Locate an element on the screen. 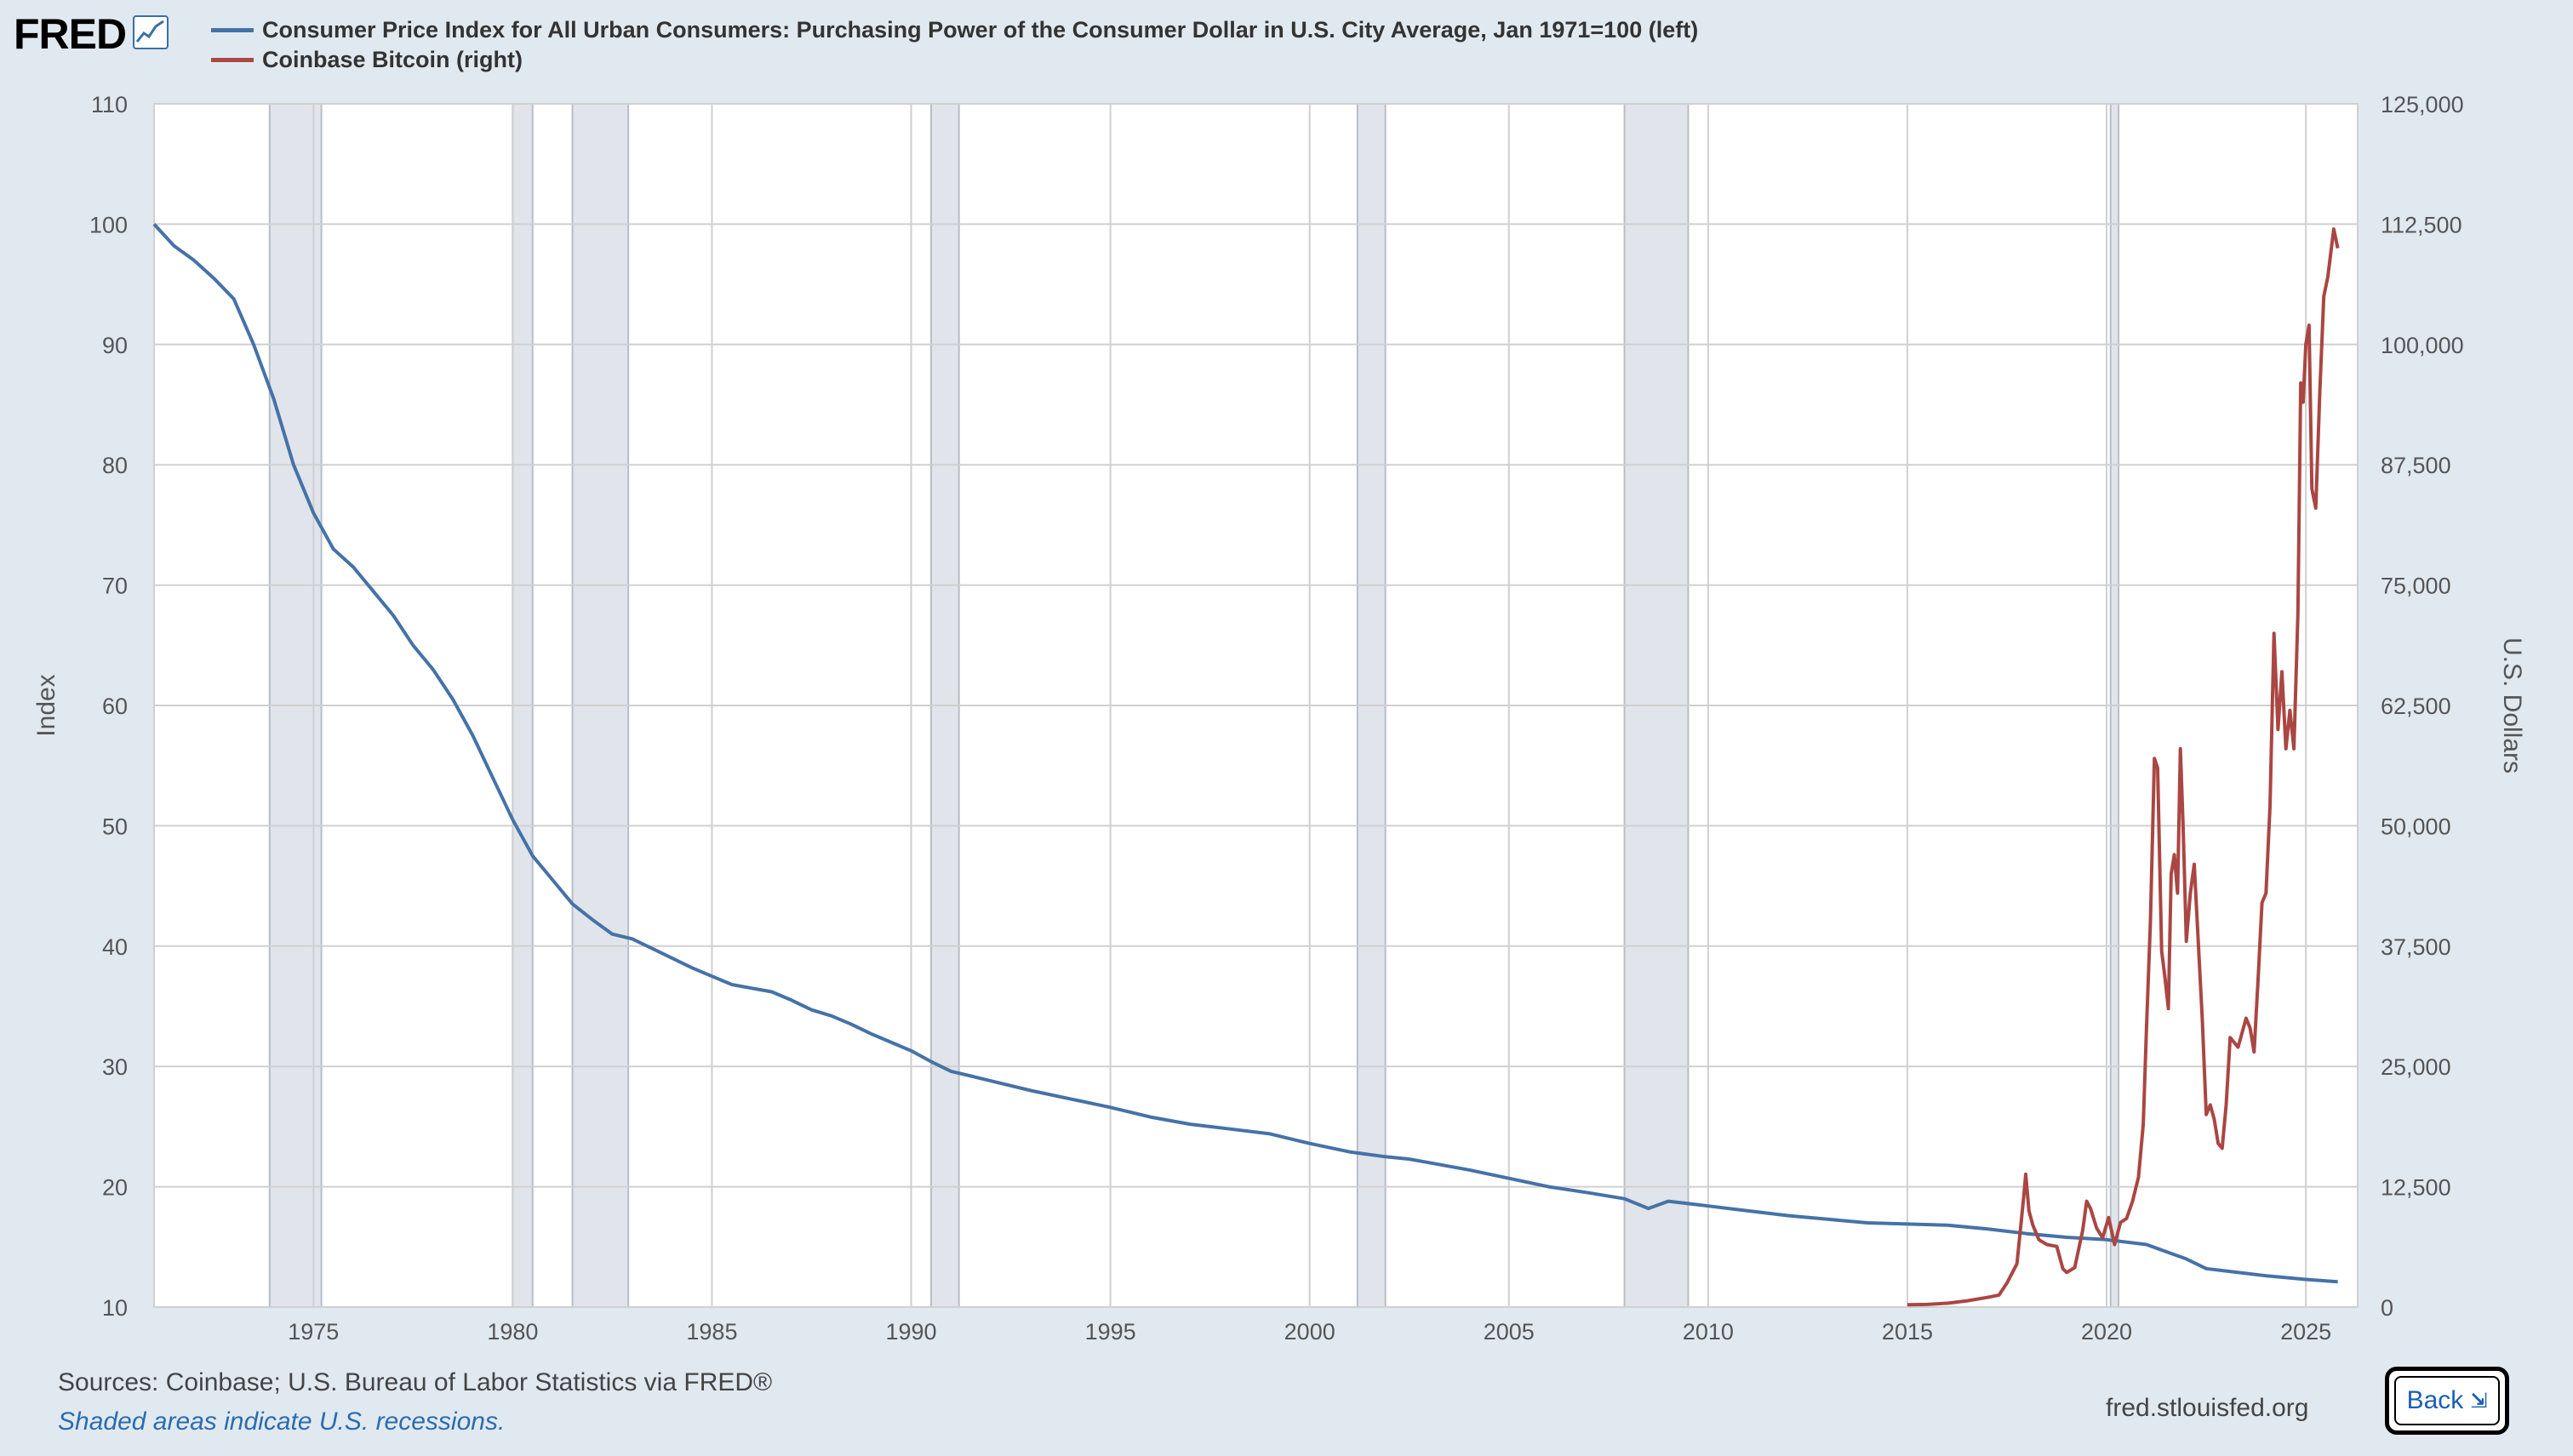  y-right-tick-label: 62,500 is located at coordinates (2416, 706).